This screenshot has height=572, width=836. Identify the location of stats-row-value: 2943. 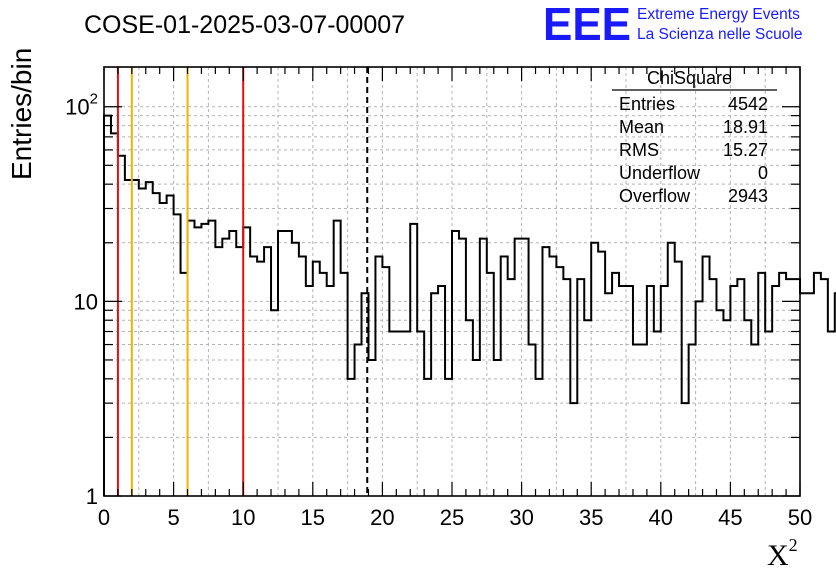
(748, 196).